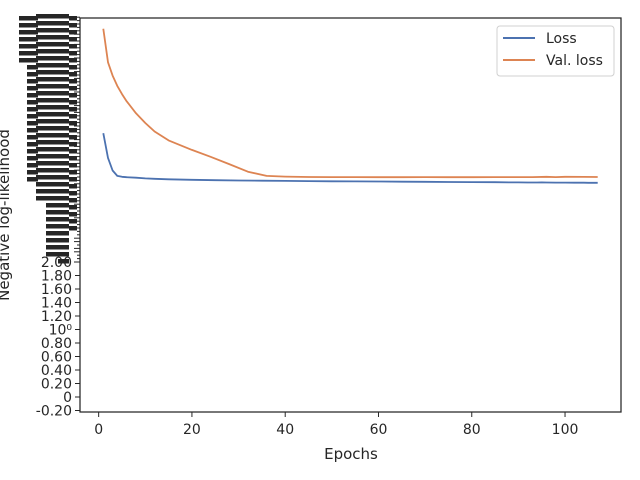 Image resolution: width=640 pixels, height=480 pixels. Describe the element at coordinates (351, 454) in the screenshot. I see `x-axis-label: Epochs` at that location.